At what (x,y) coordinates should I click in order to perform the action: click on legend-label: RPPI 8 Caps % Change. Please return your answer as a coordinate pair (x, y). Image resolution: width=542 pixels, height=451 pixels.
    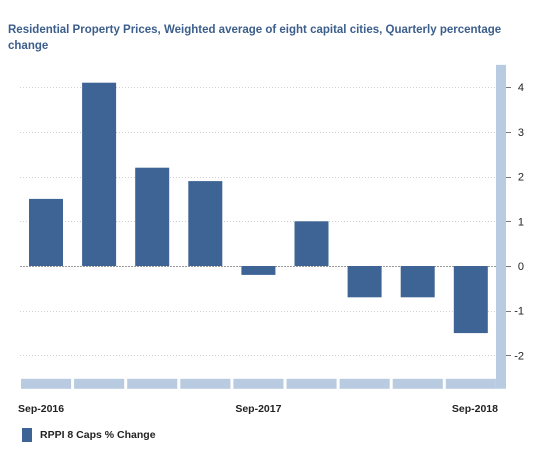
    Looking at the image, I should click on (98, 435).